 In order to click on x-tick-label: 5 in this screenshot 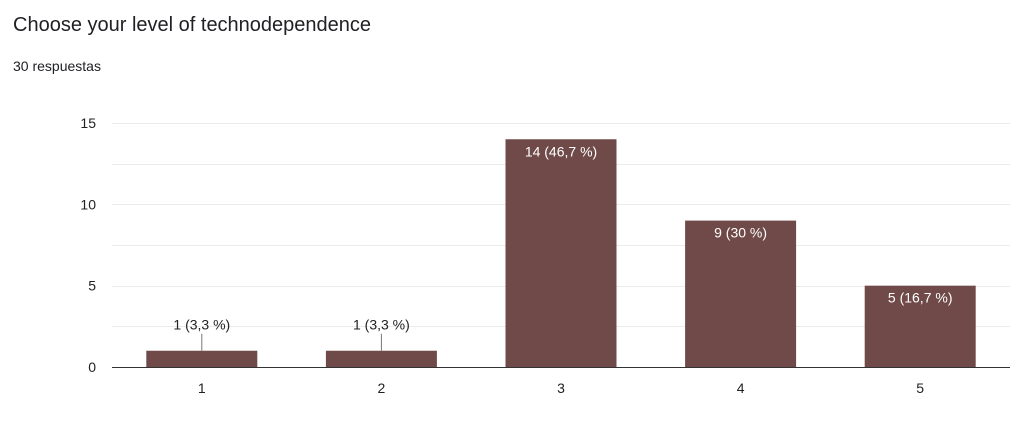, I will do `click(920, 388)`.